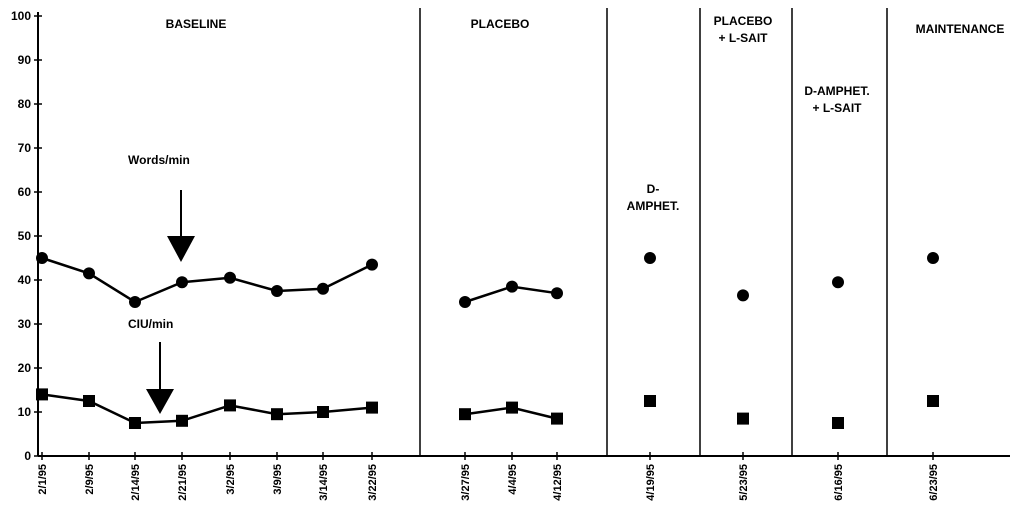 The width and height of the screenshot is (1025, 529). What do you see at coordinates (653, 189) in the screenshot?
I see `phase-label: D-` at bounding box center [653, 189].